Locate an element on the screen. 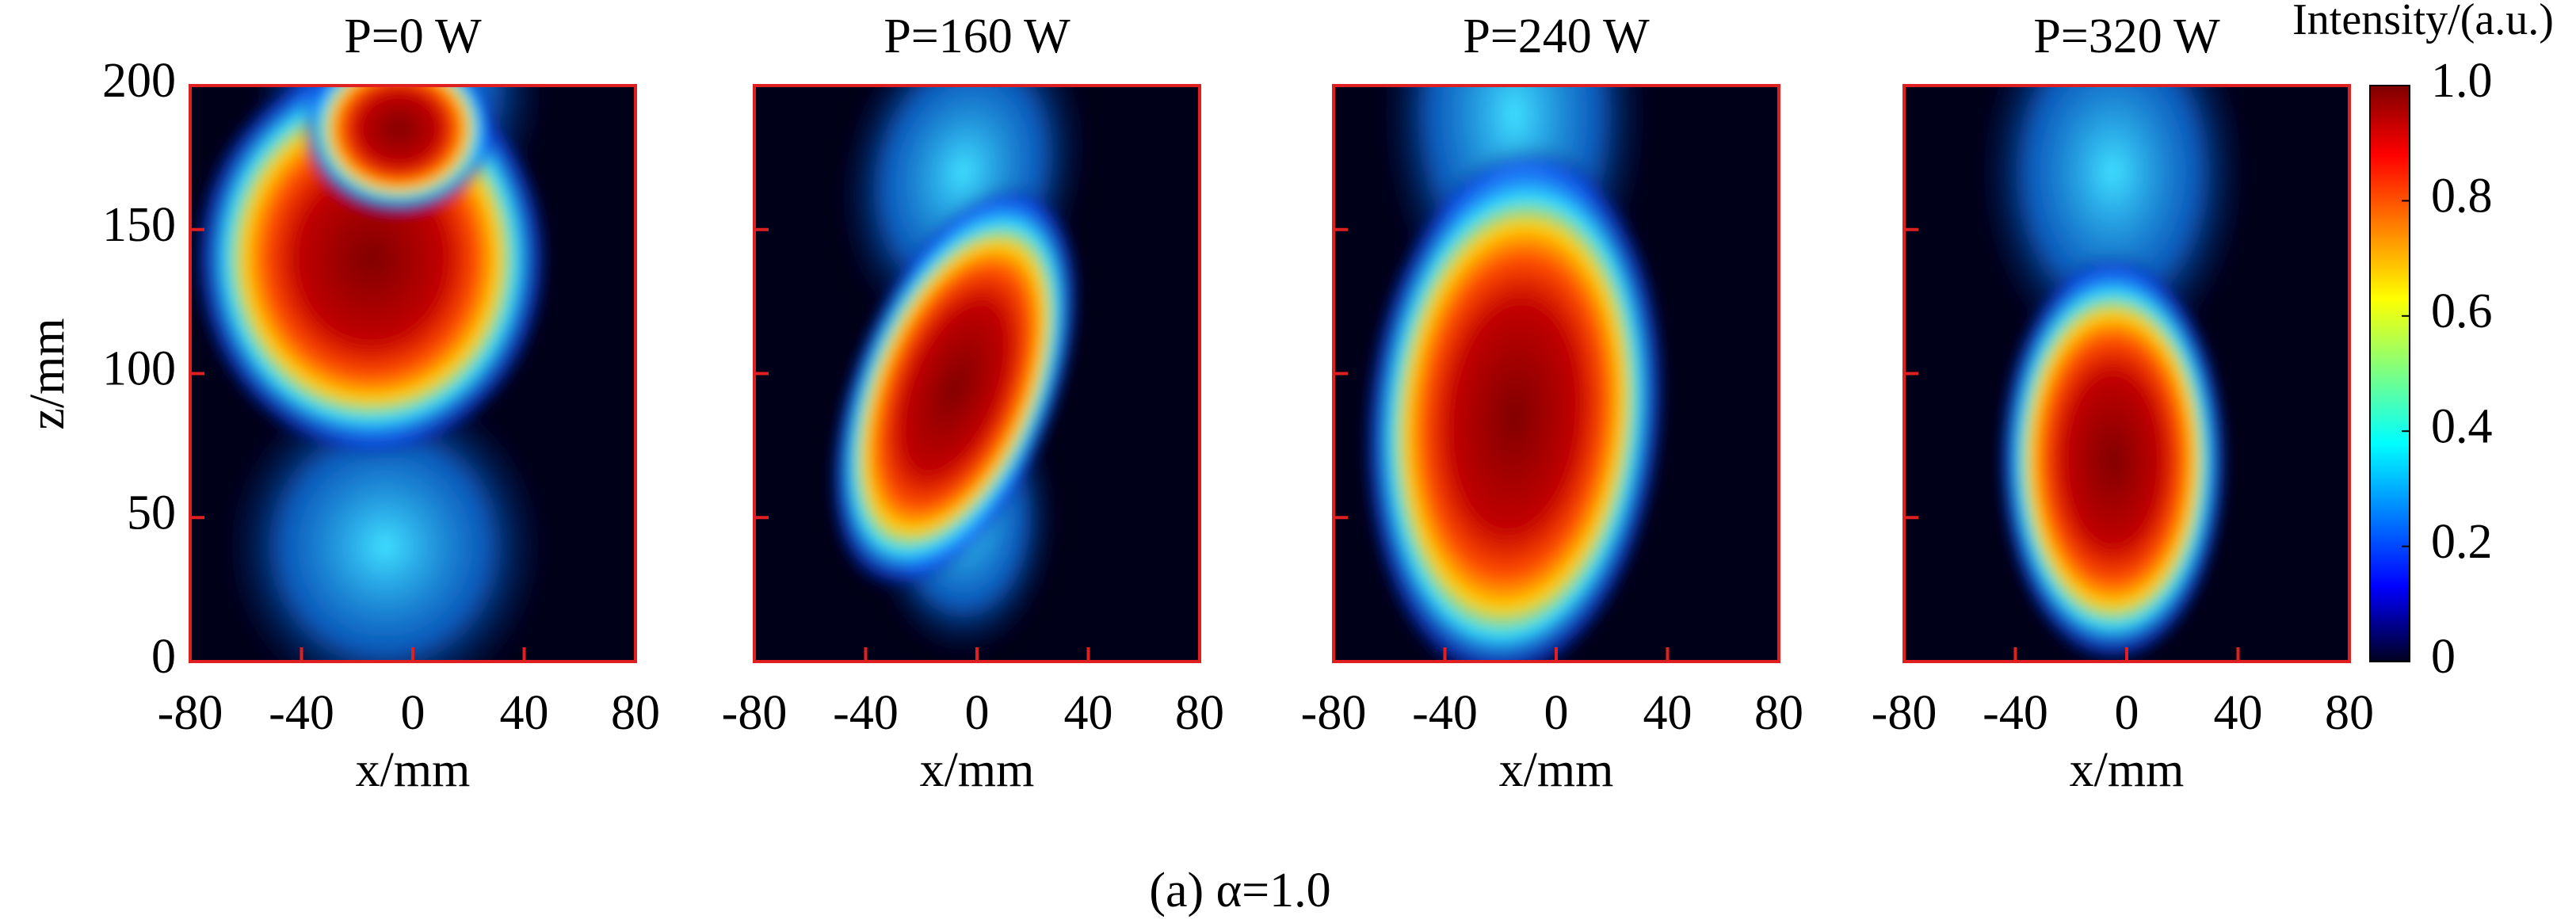 Image resolution: width=2576 pixels, height=923 pixels. colorbar-tick-label: 1.0 is located at coordinates (2462, 81).